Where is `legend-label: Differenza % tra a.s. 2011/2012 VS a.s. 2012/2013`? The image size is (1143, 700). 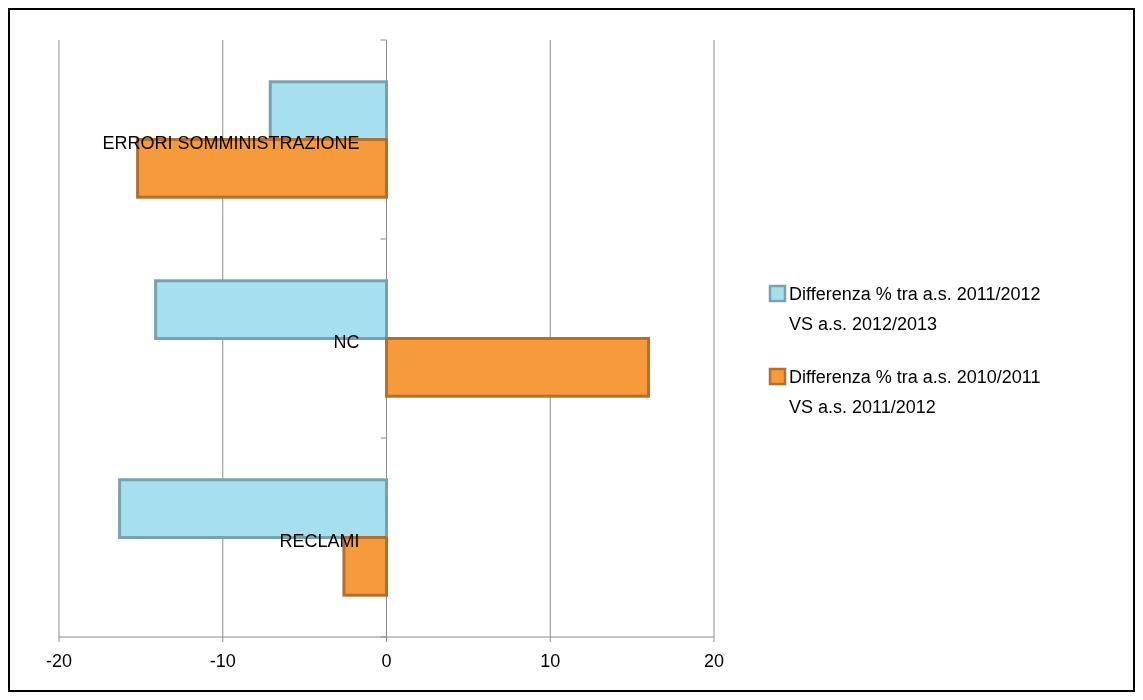
legend-label: Differenza % tra a.s. 2011/2012 VS a.s. 2012/2013 is located at coordinates (915, 309).